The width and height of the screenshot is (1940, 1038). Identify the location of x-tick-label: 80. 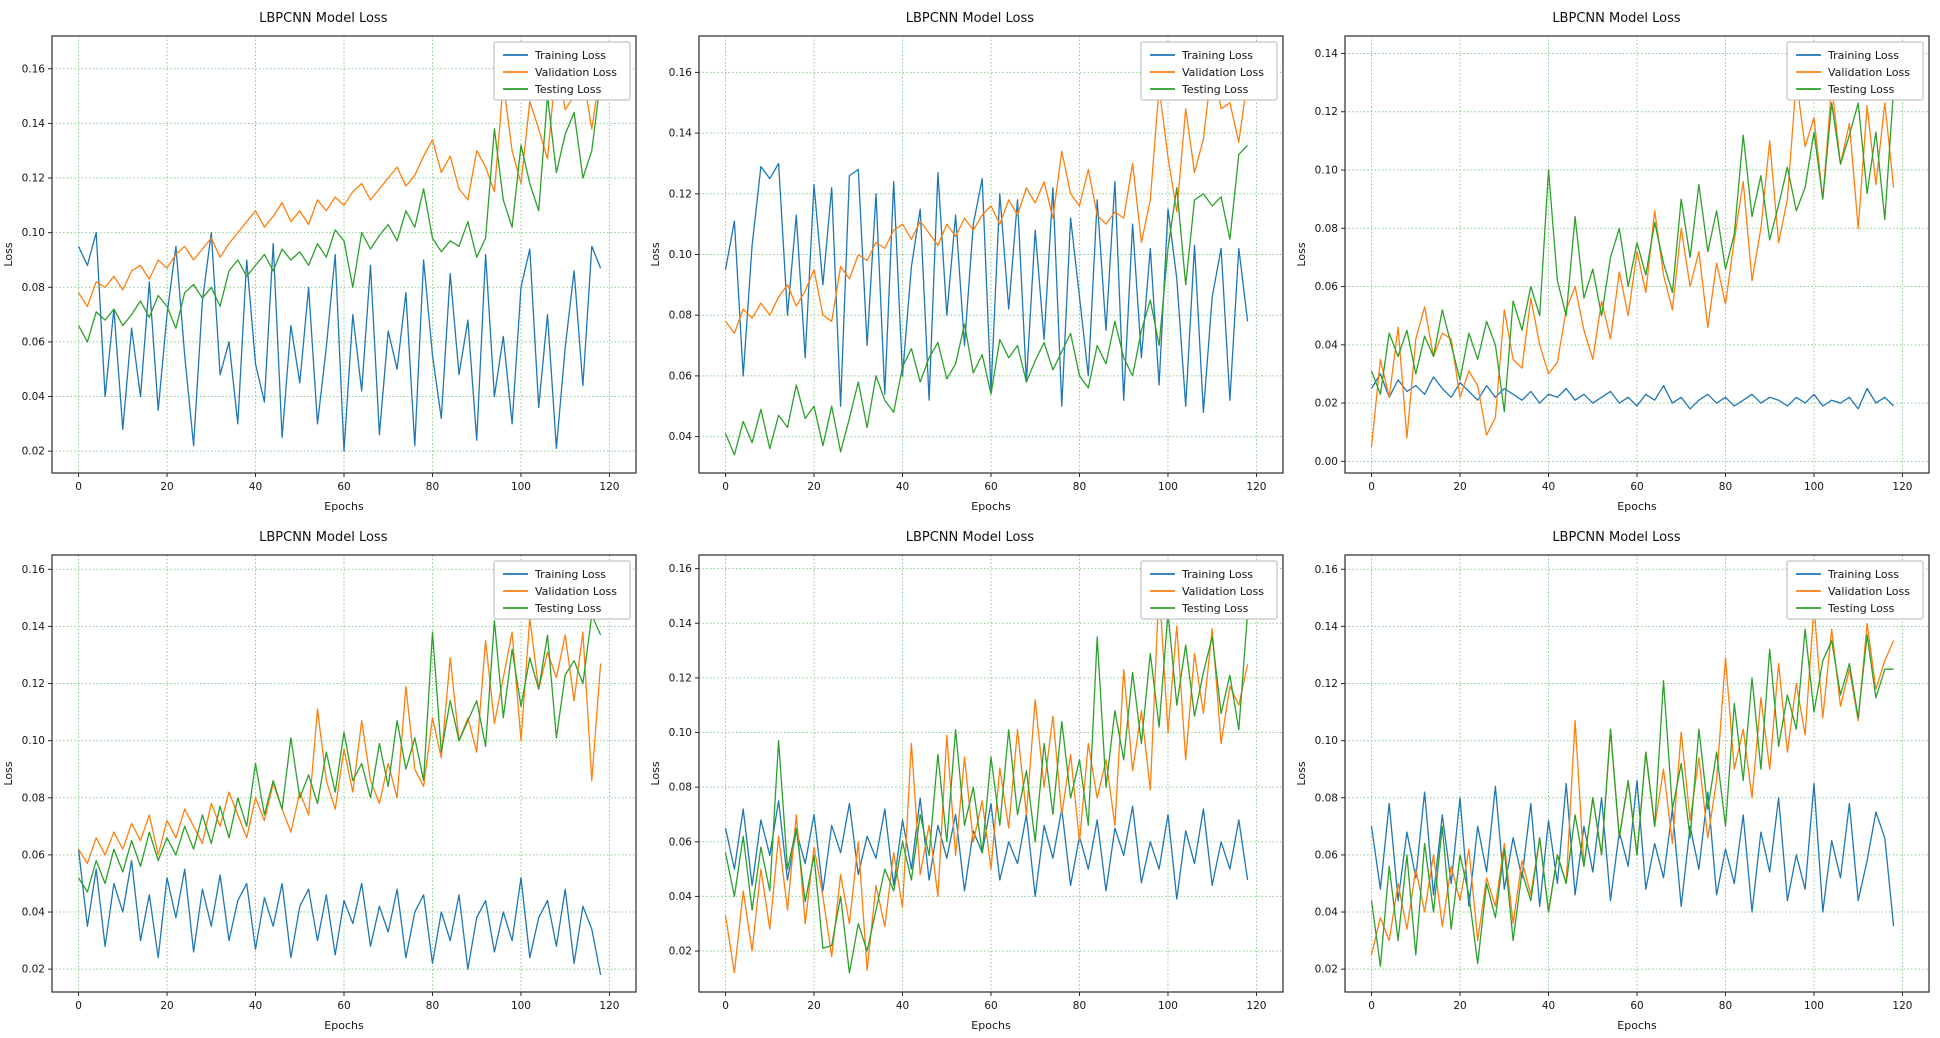
(1078, 487).